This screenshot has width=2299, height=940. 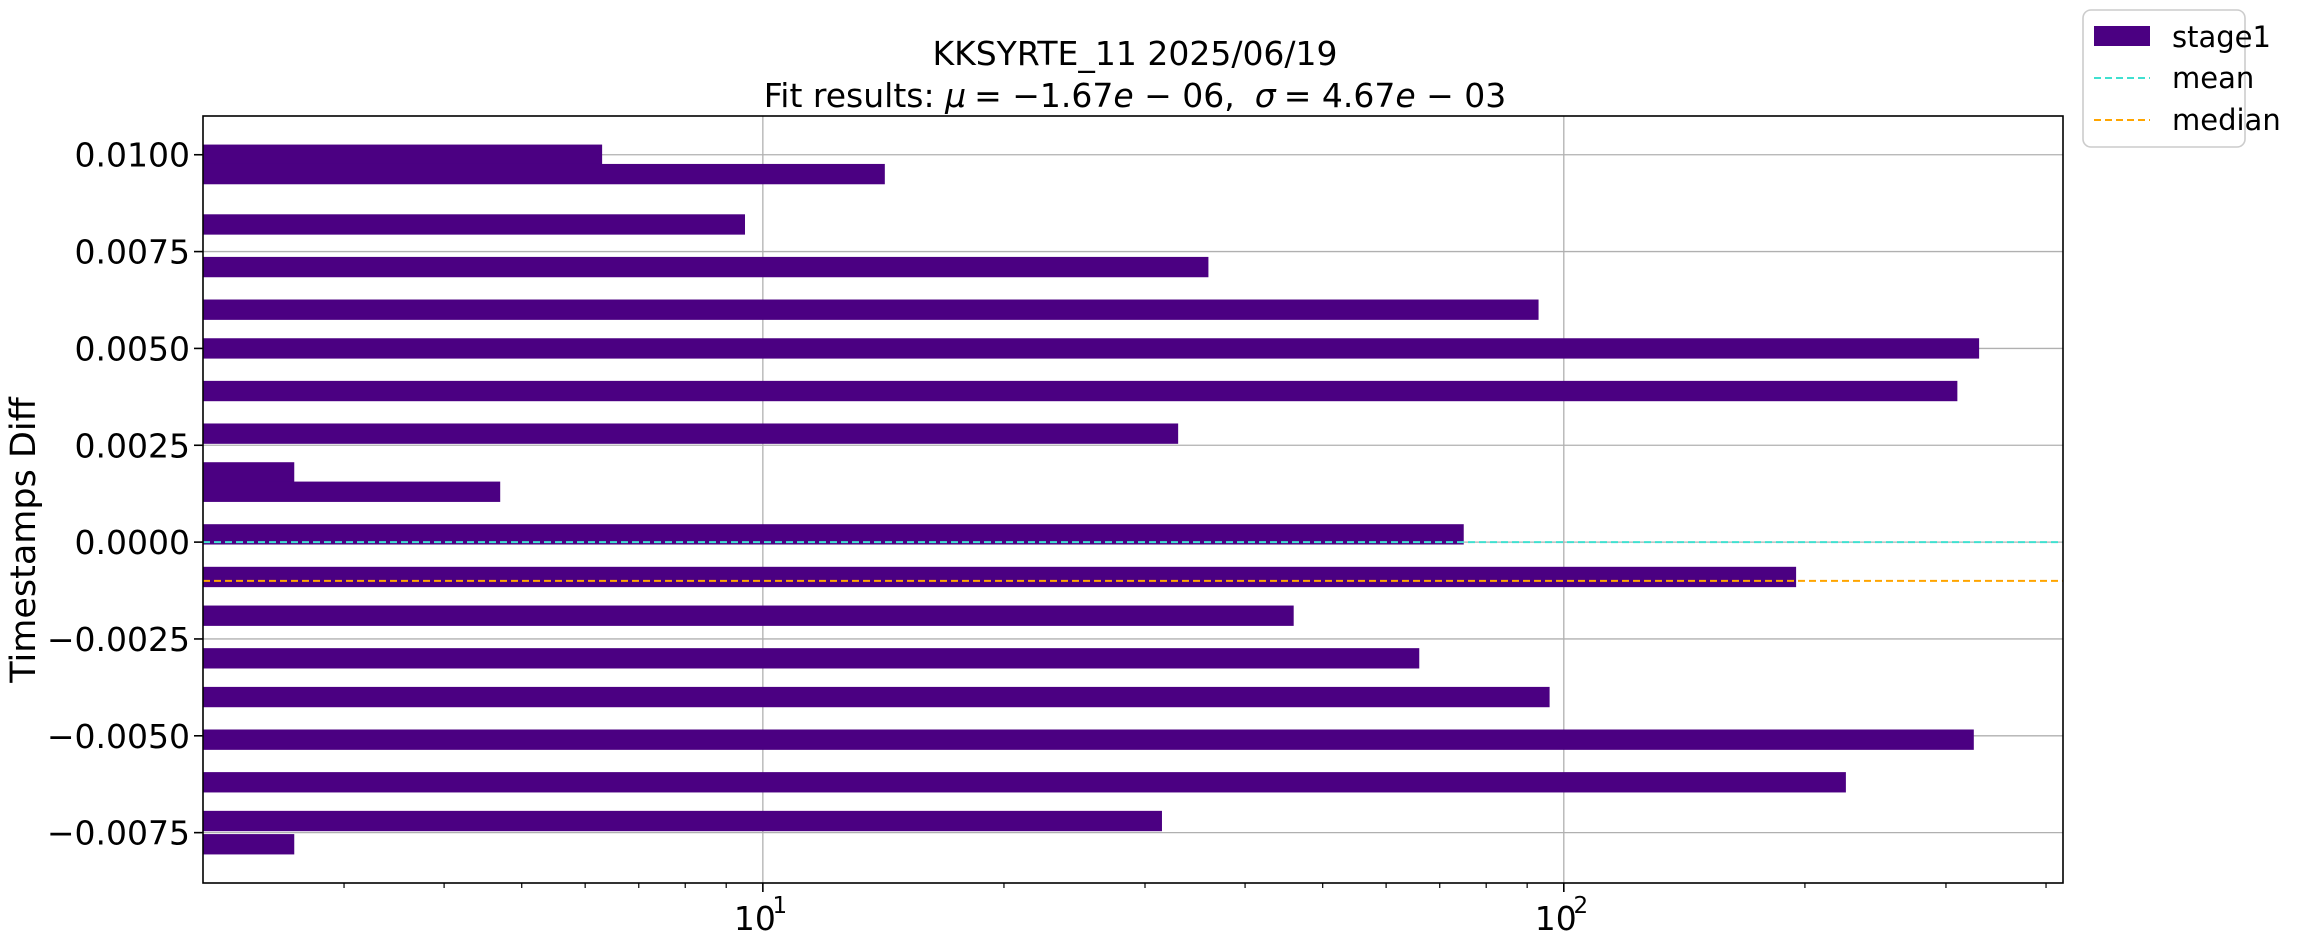 I want to click on y-axis-label: Timestamps Diff, so click(x=24, y=539).